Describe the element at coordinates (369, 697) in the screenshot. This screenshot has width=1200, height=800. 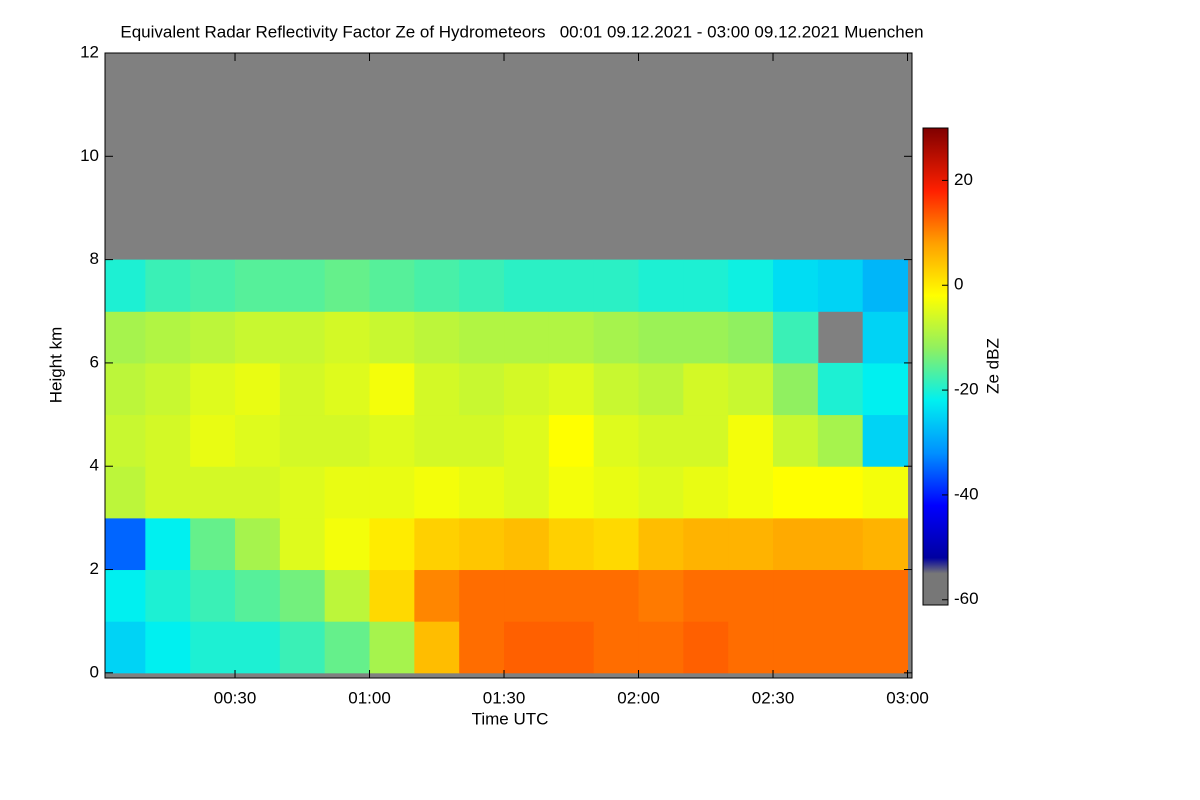
I see `x-tick-label: 01:00` at that location.